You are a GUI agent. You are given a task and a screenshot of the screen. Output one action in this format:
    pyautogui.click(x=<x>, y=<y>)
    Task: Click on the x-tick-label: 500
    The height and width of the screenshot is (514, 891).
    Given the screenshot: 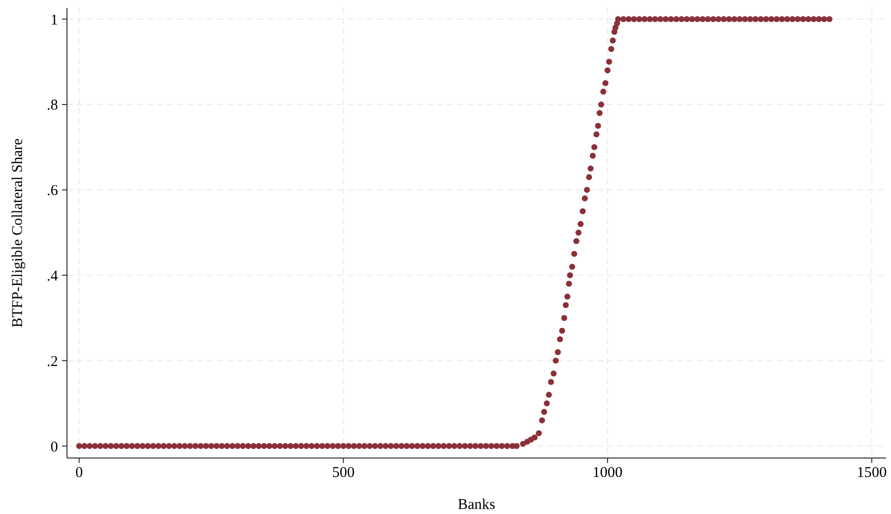 What is the action you would take?
    pyautogui.click(x=343, y=473)
    